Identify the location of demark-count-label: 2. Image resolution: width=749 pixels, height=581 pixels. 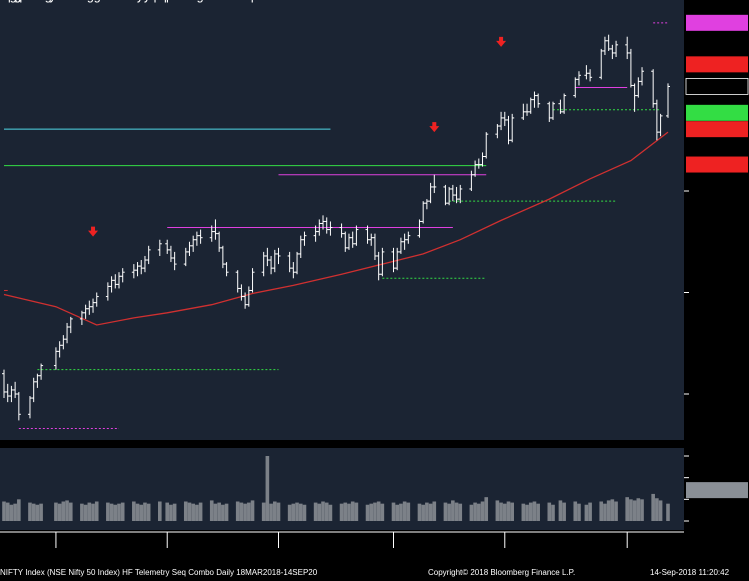
(2, 1).